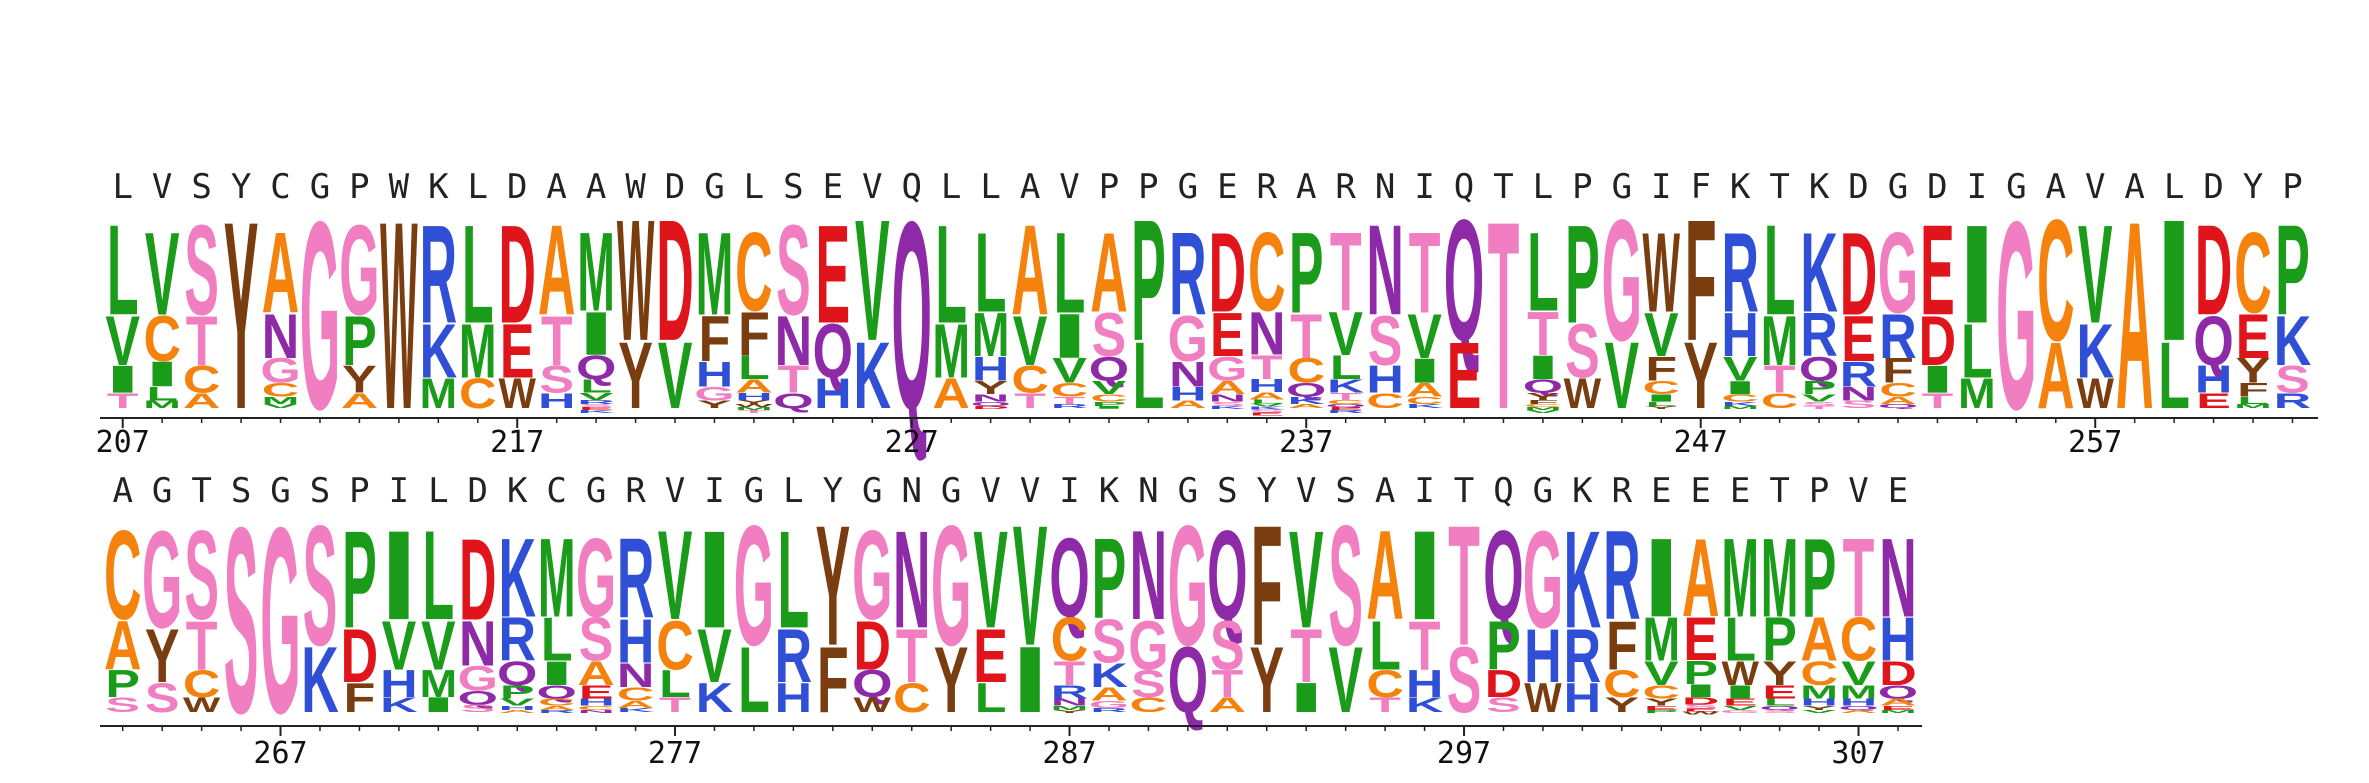 This screenshot has width=2369, height=783. What do you see at coordinates (990, 335) in the screenshot?
I see `logo-letter: M` at bounding box center [990, 335].